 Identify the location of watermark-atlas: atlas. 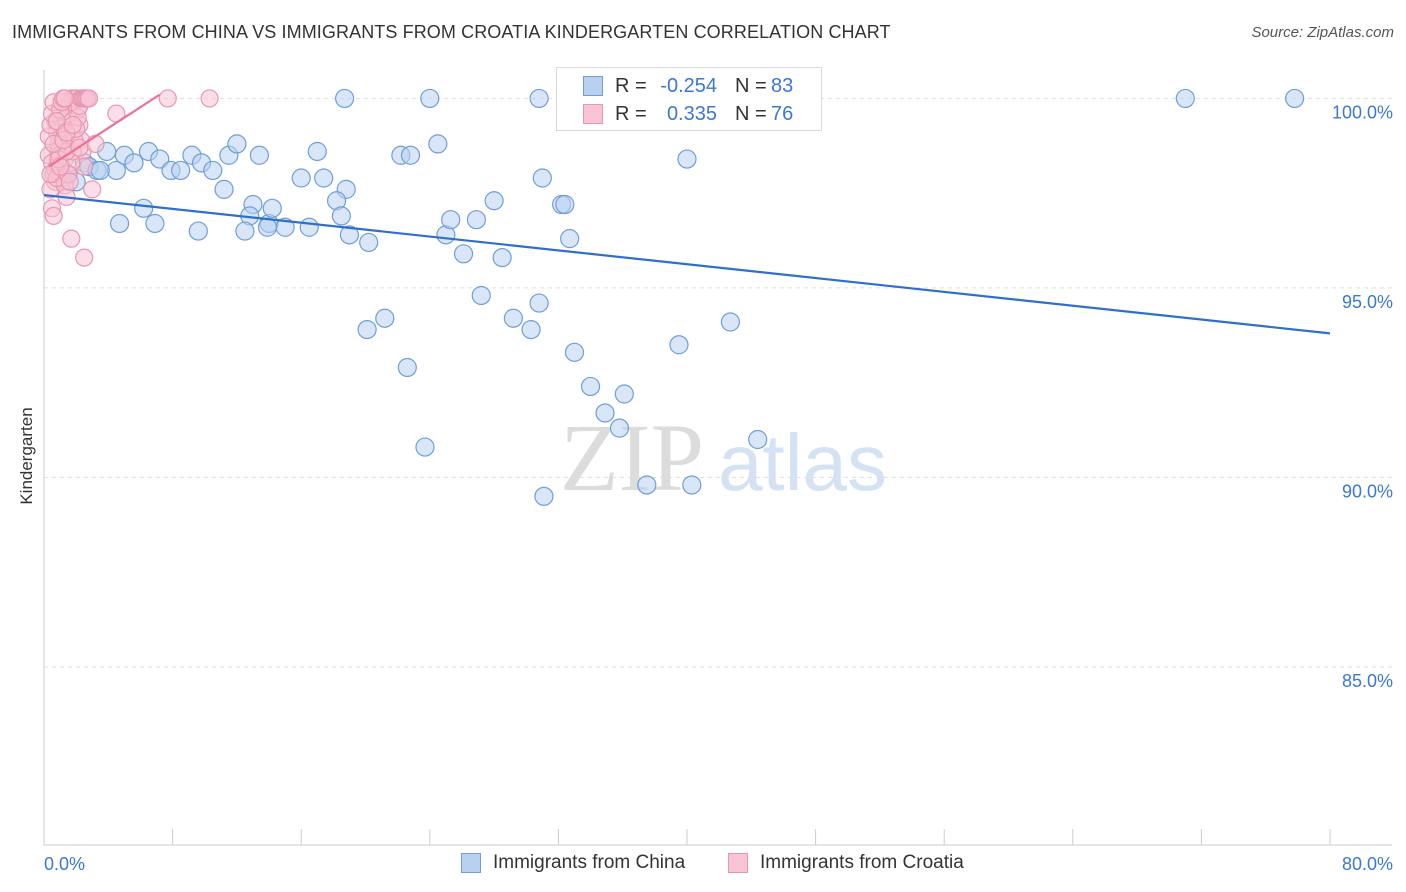
(802, 462).